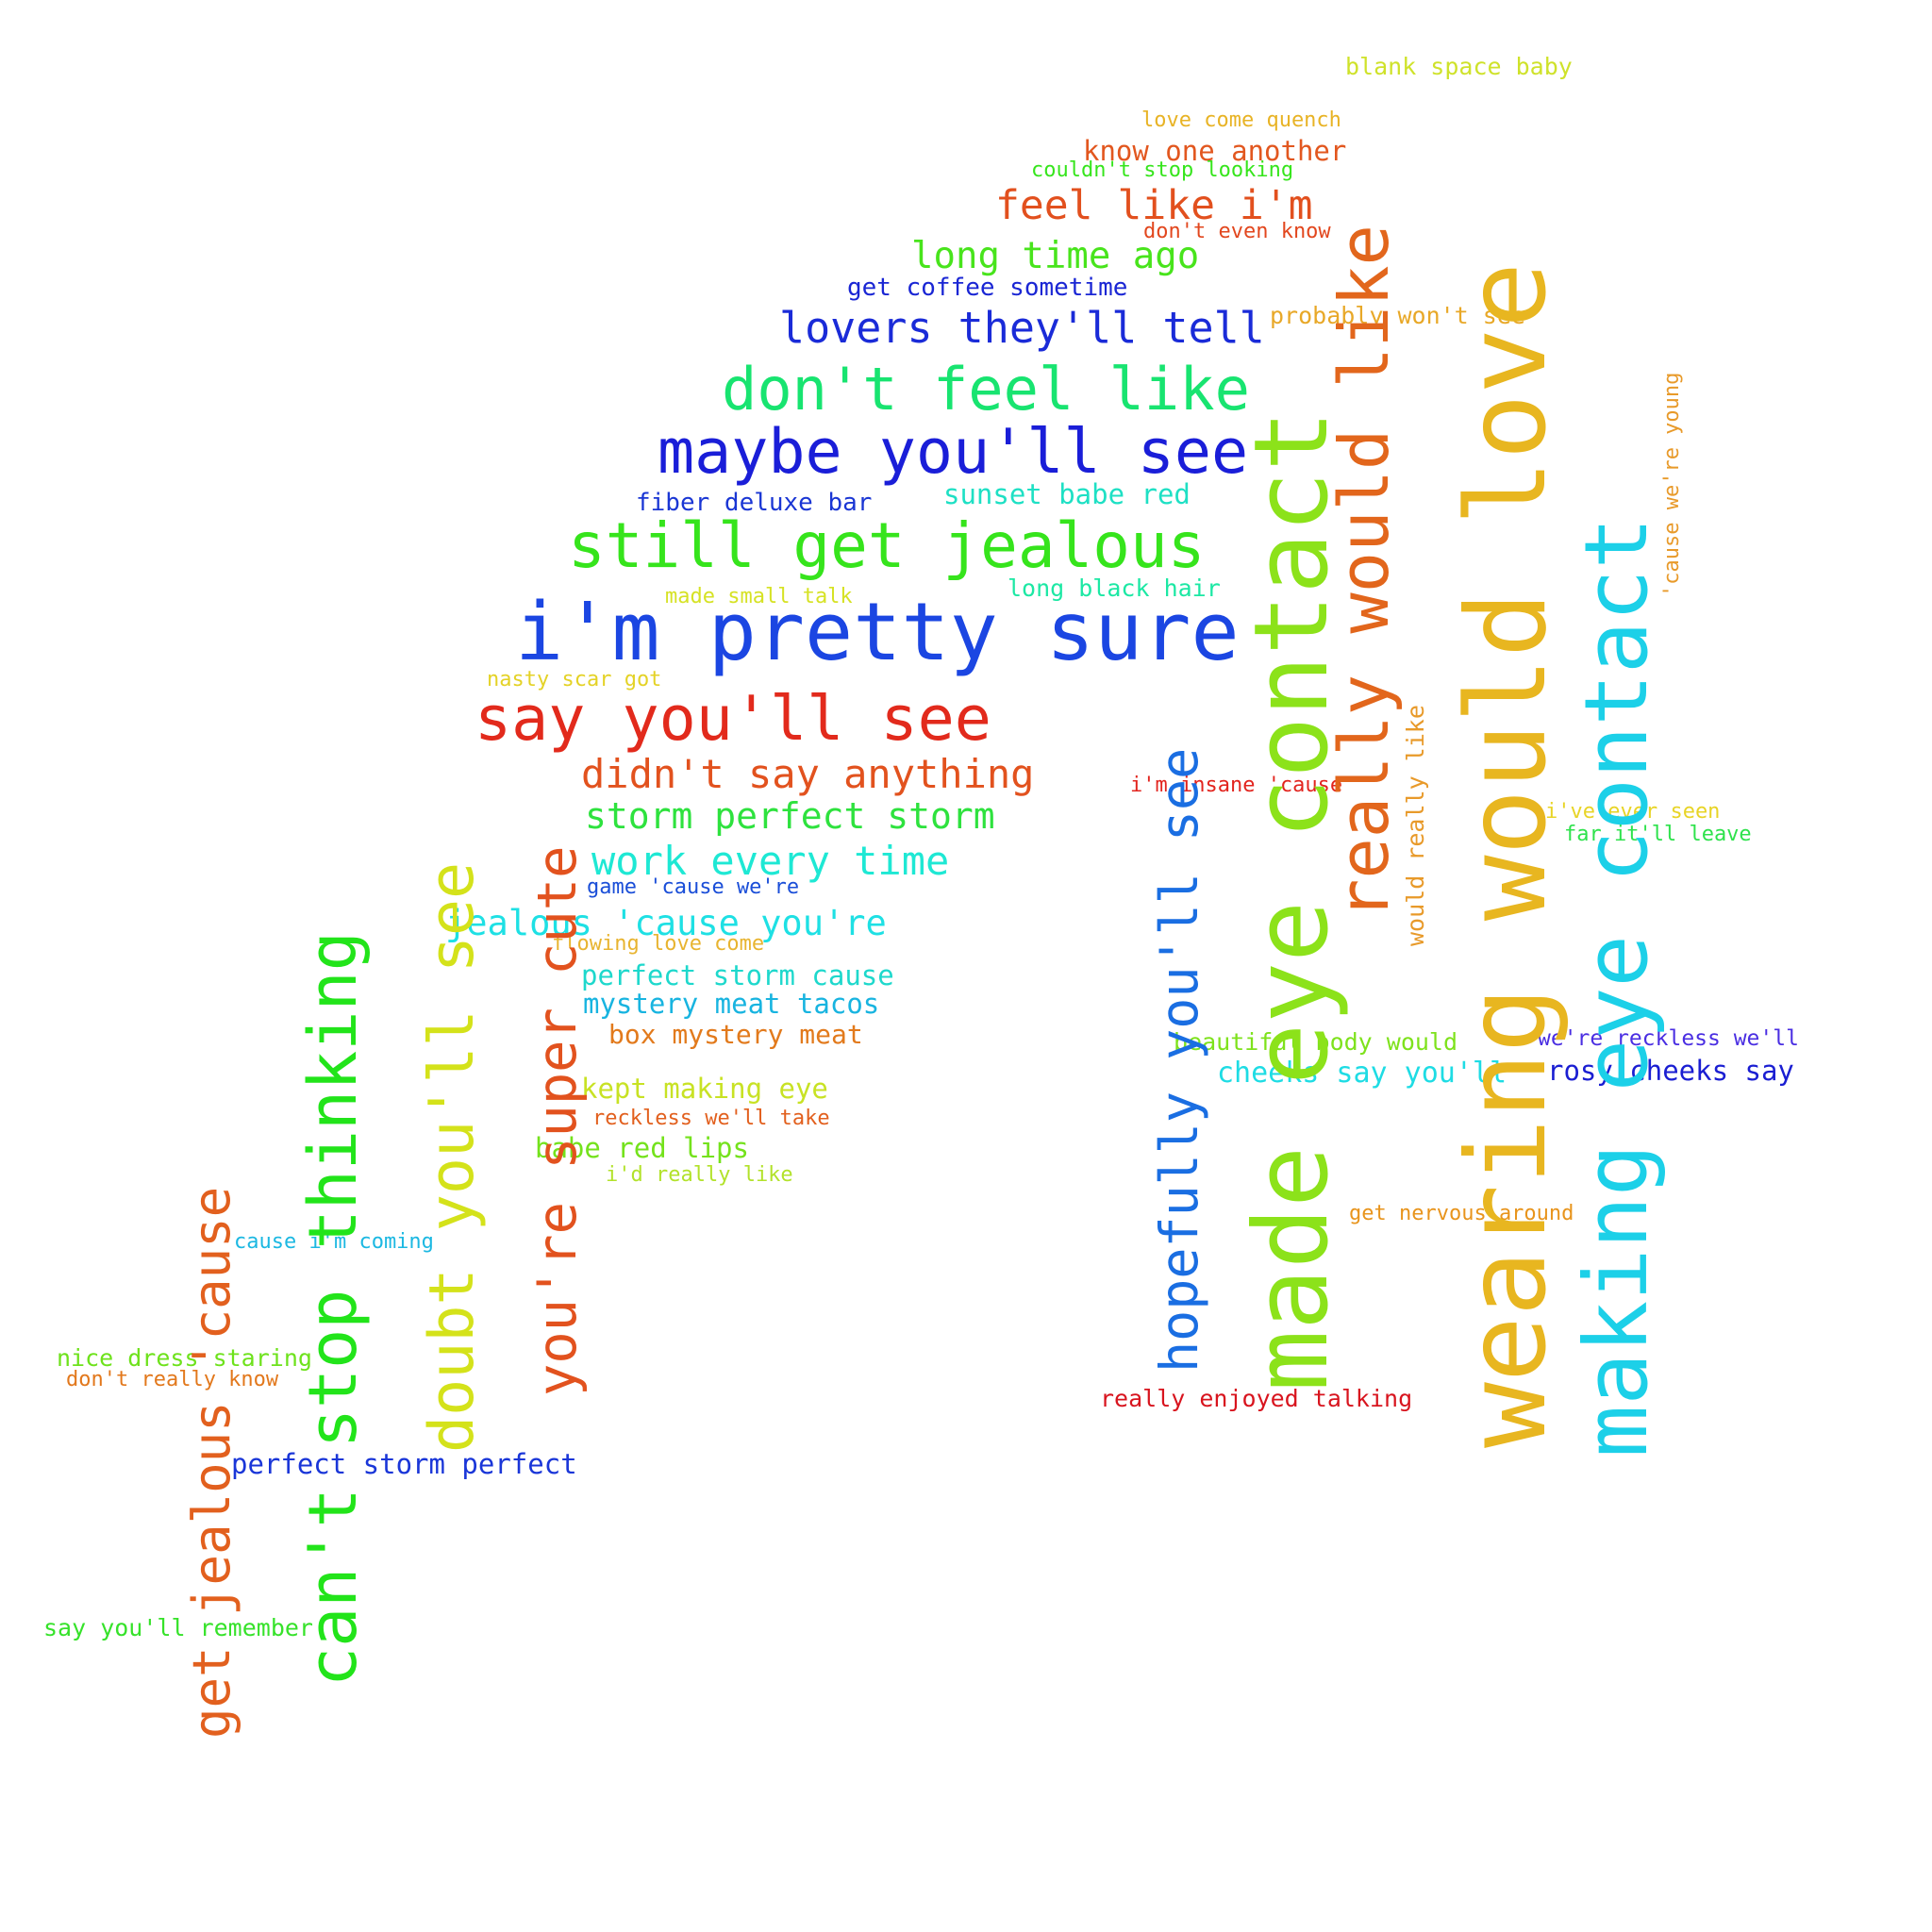  Describe the element at coordinates (185, 1358) in the screenshot. I see `phrase-nice-dress-staring: nice dress staring` at that location.